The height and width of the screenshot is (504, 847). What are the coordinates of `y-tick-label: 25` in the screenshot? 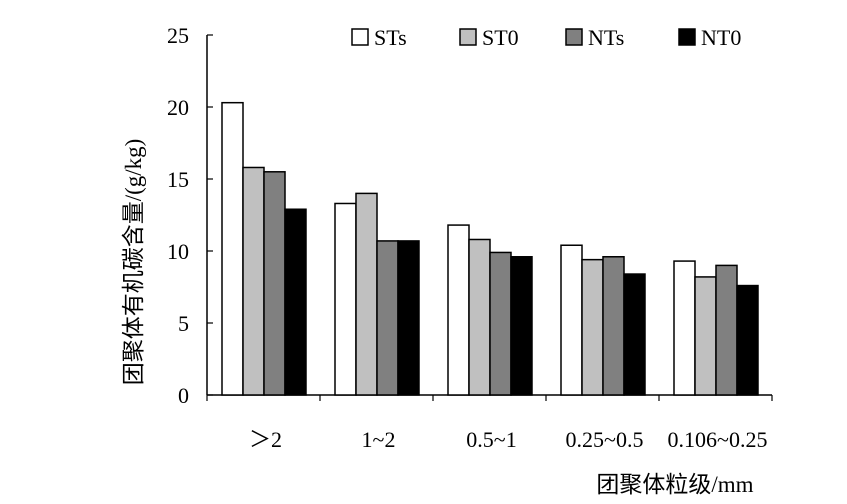 It's located at (178, 35).